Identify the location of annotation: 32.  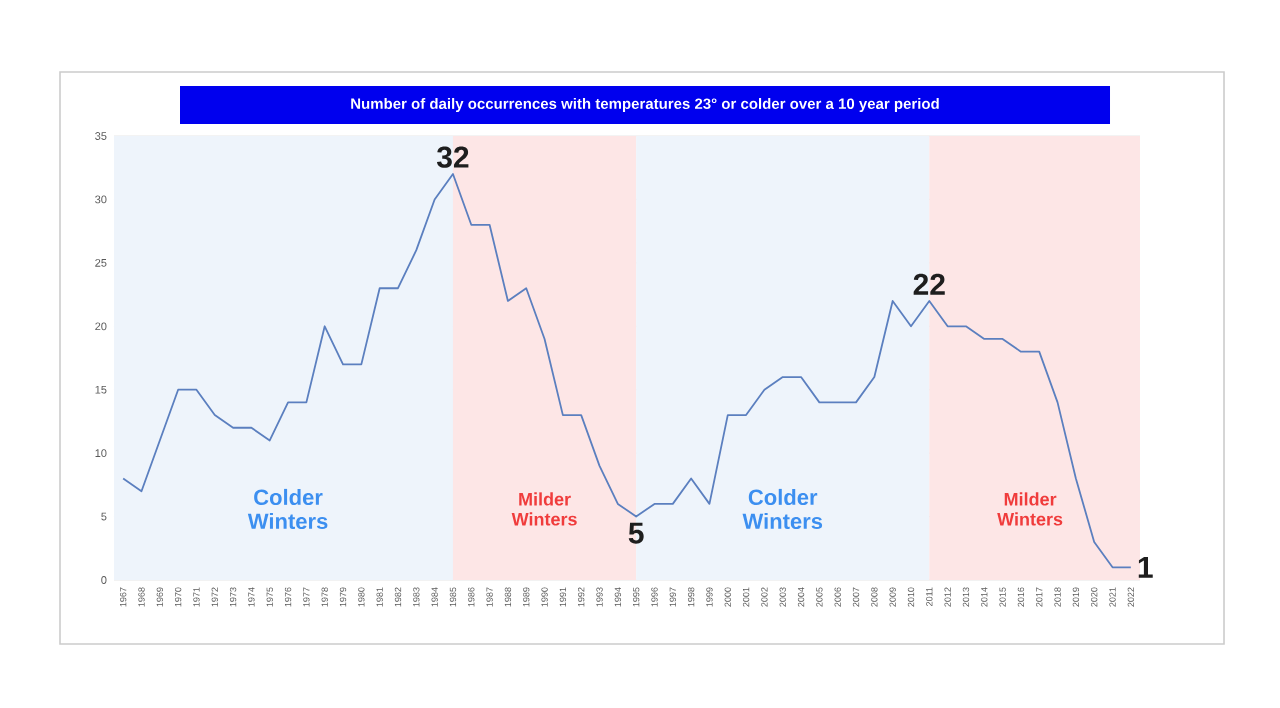
(452, 157).